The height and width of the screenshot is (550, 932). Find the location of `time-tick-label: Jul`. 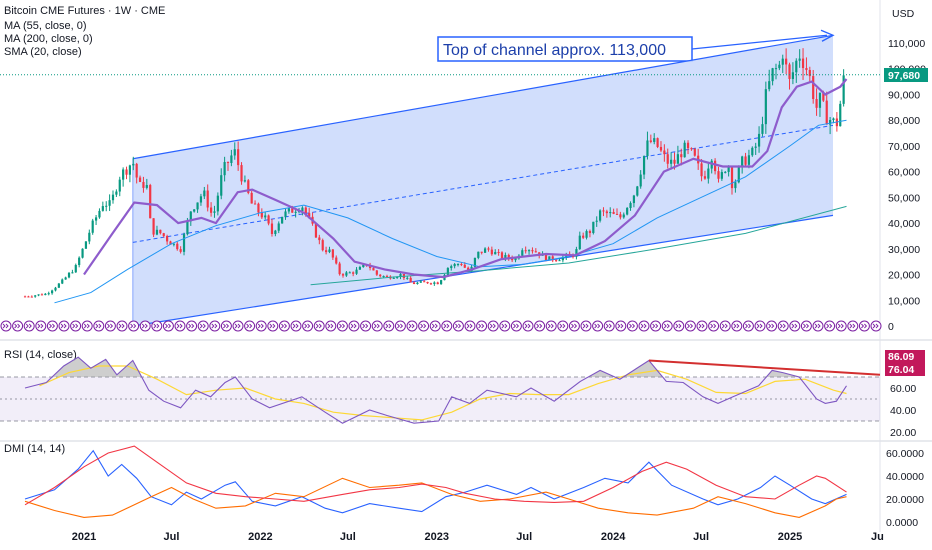

time-tick-label: Jul is located at coordinates (524, 537).